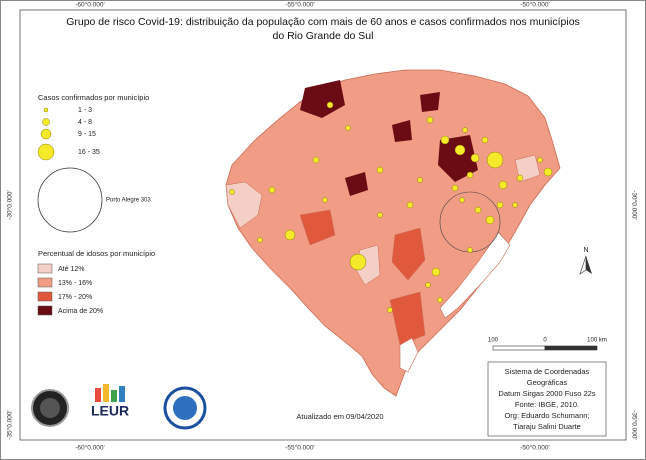 The height and width of the screenshot is (460, 646). What do you see at coordinates (50, 408) in the screenshot?
I see `logo-seal-inner` at bounding box center [50, 408].